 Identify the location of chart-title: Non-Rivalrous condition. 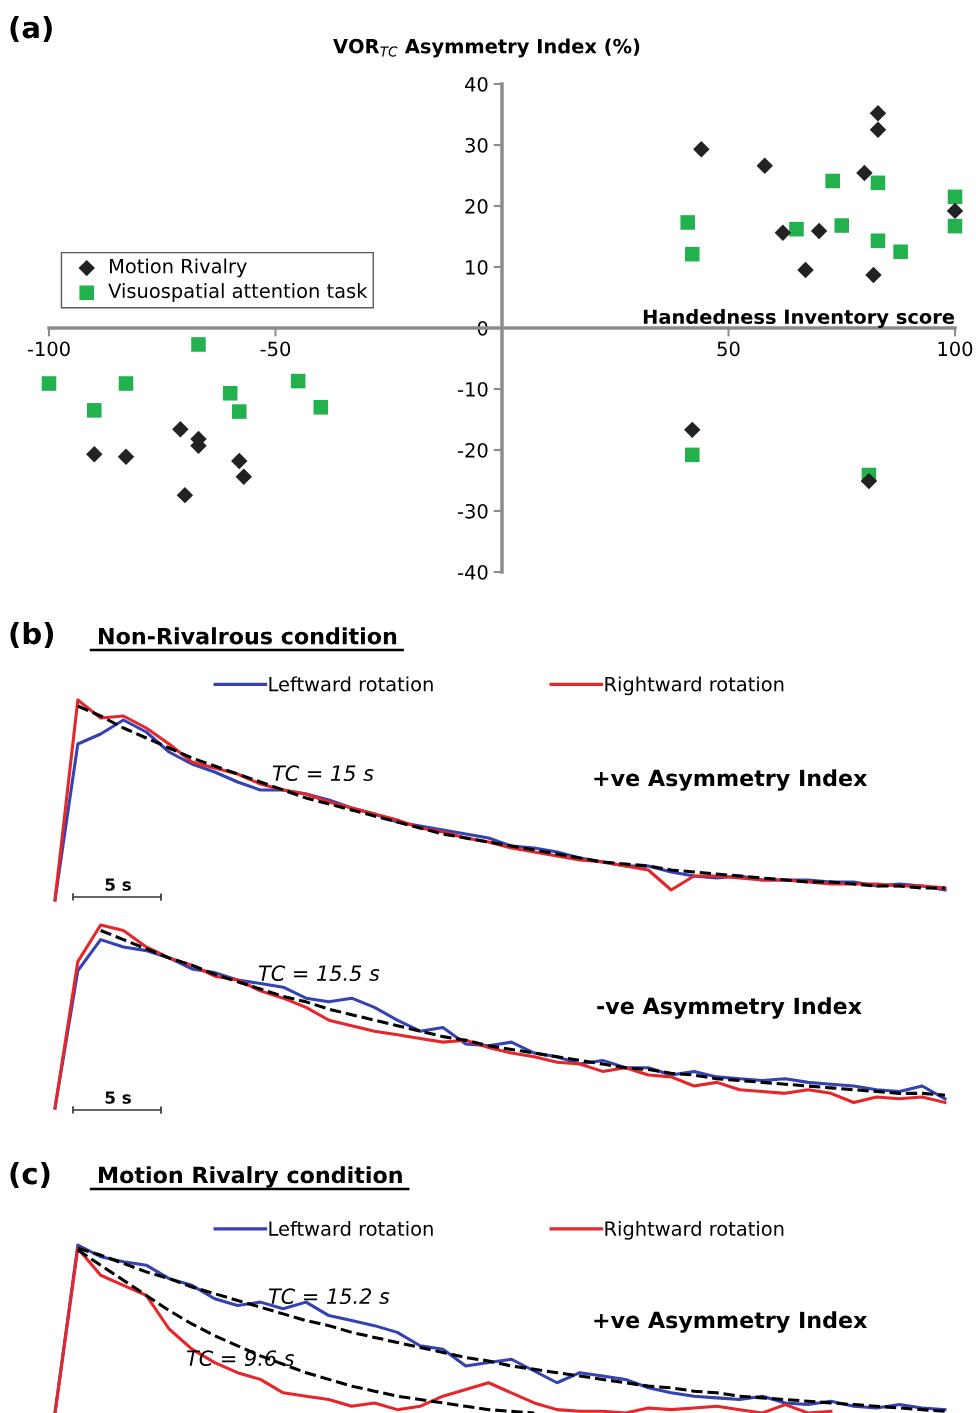
(248, 636).